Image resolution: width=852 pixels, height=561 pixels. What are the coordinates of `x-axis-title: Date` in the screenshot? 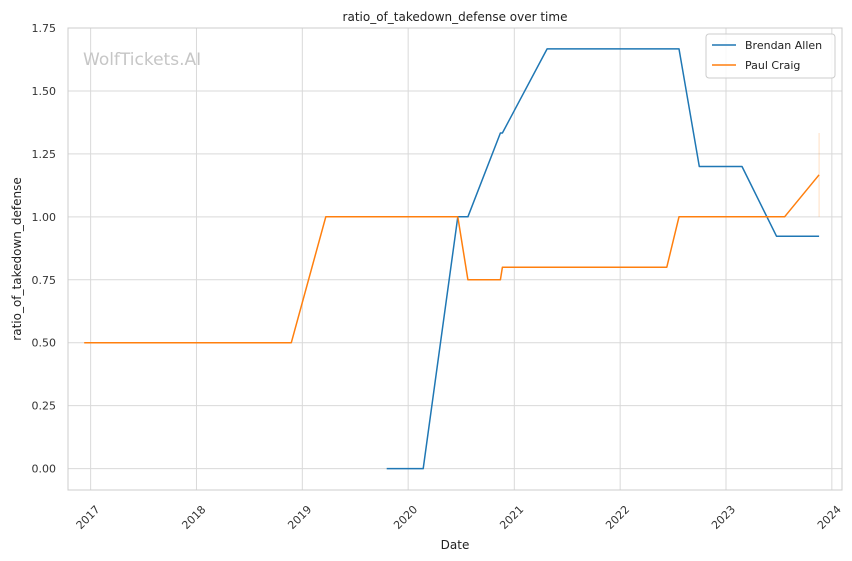 It's located at (455, 545).